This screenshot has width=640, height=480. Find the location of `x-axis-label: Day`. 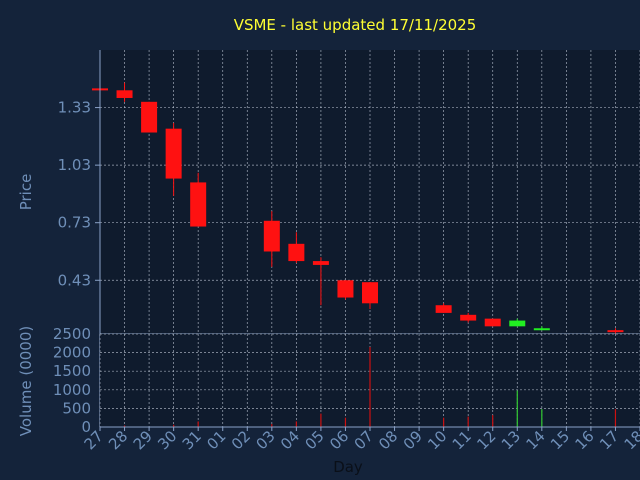

x-axis-label: Day is located at coordinates (348, 467).